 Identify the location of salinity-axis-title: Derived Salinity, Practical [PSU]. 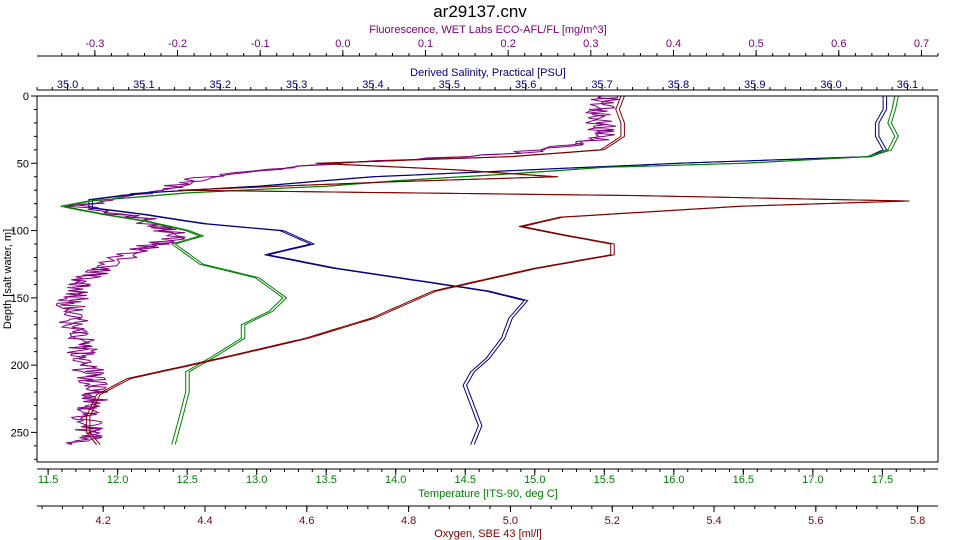
(488, 73).